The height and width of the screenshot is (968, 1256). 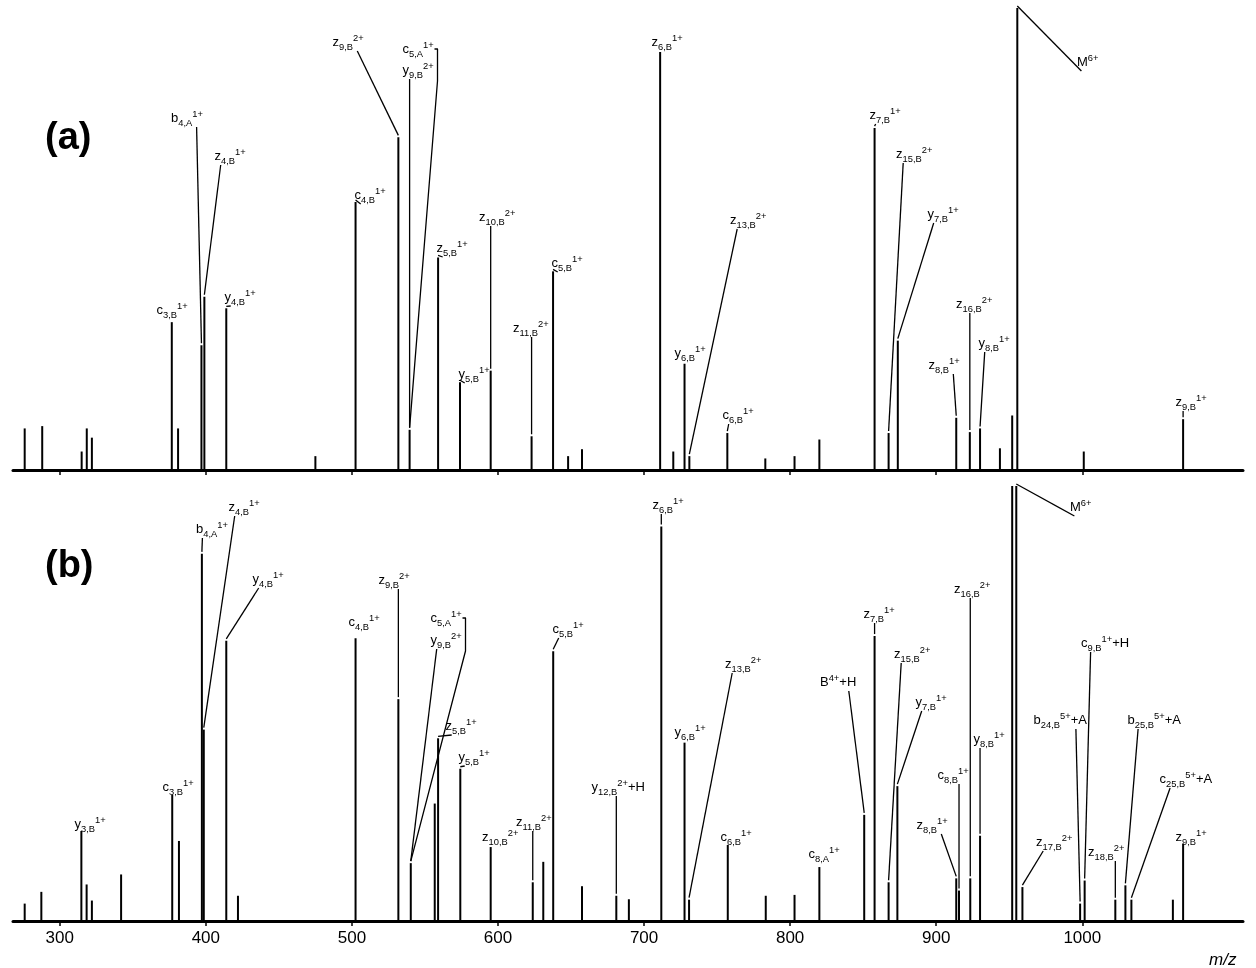 I want to click on annotation: b$_{25,B}$$^{5+}$+A, so click(x=1154, y=720).